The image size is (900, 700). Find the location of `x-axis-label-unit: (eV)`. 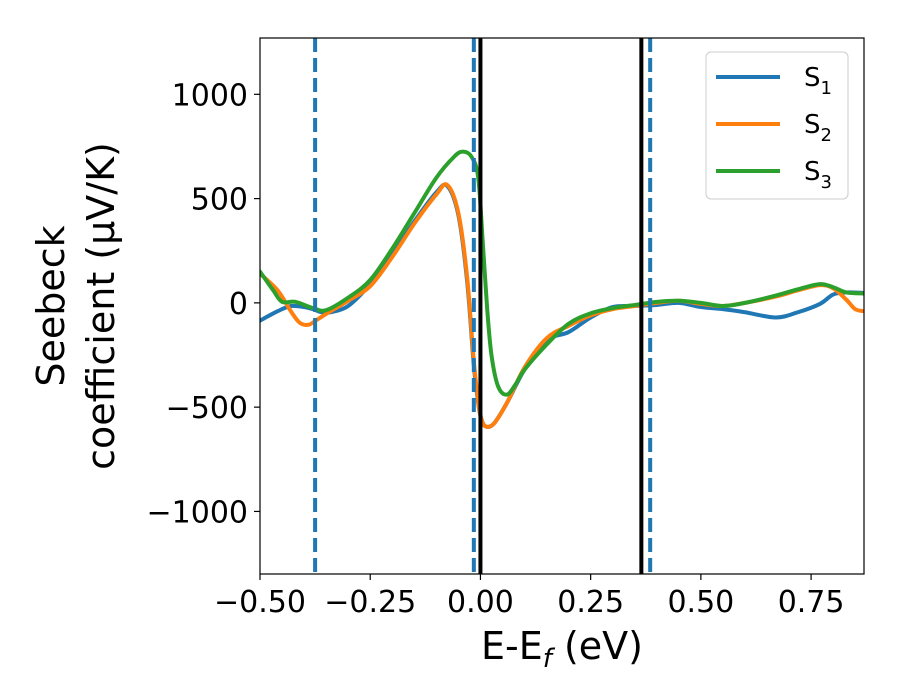

x-axis-label-unit: (eV) is located at coordinates (597, 646).